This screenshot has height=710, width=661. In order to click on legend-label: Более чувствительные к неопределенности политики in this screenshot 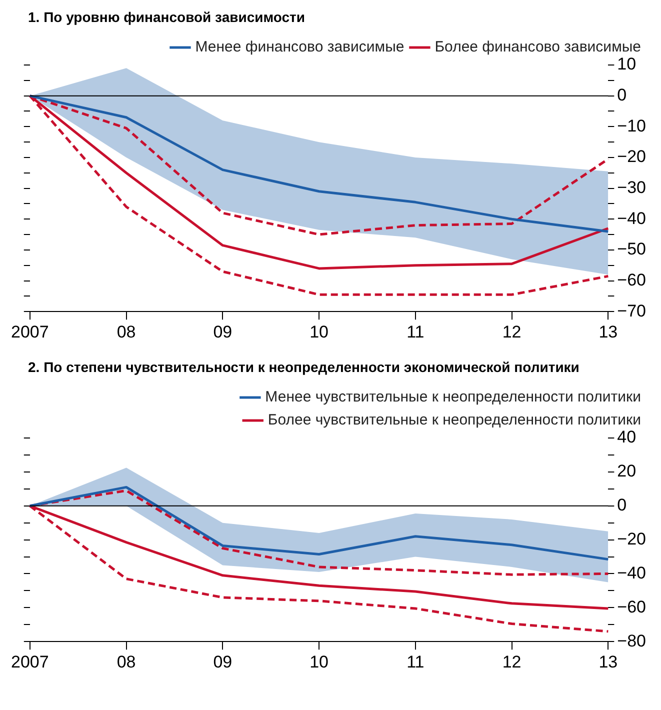, I will do `click(455, 420)`.